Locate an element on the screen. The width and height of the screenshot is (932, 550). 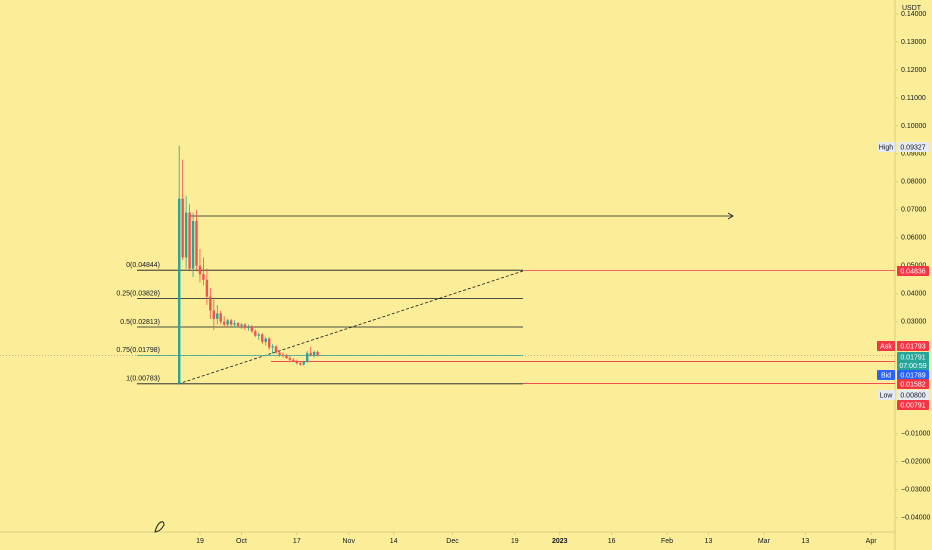
y-tick-label: 0.03000 is located at coordinates (913, 322).